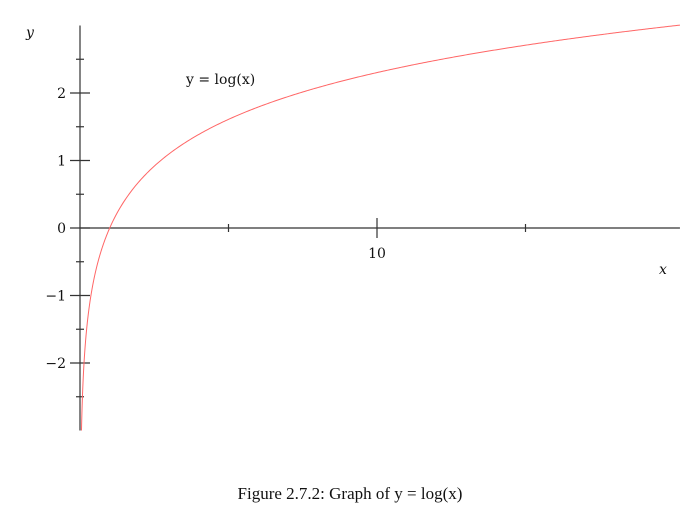 The height and width of the screenshot is (530, 700). What do you see at coordinates (350, 493) in the screenshot?
I see `figure-caption: Figure 2.7.2: Graph of y = log(x)` at bounding box center [350, 493].